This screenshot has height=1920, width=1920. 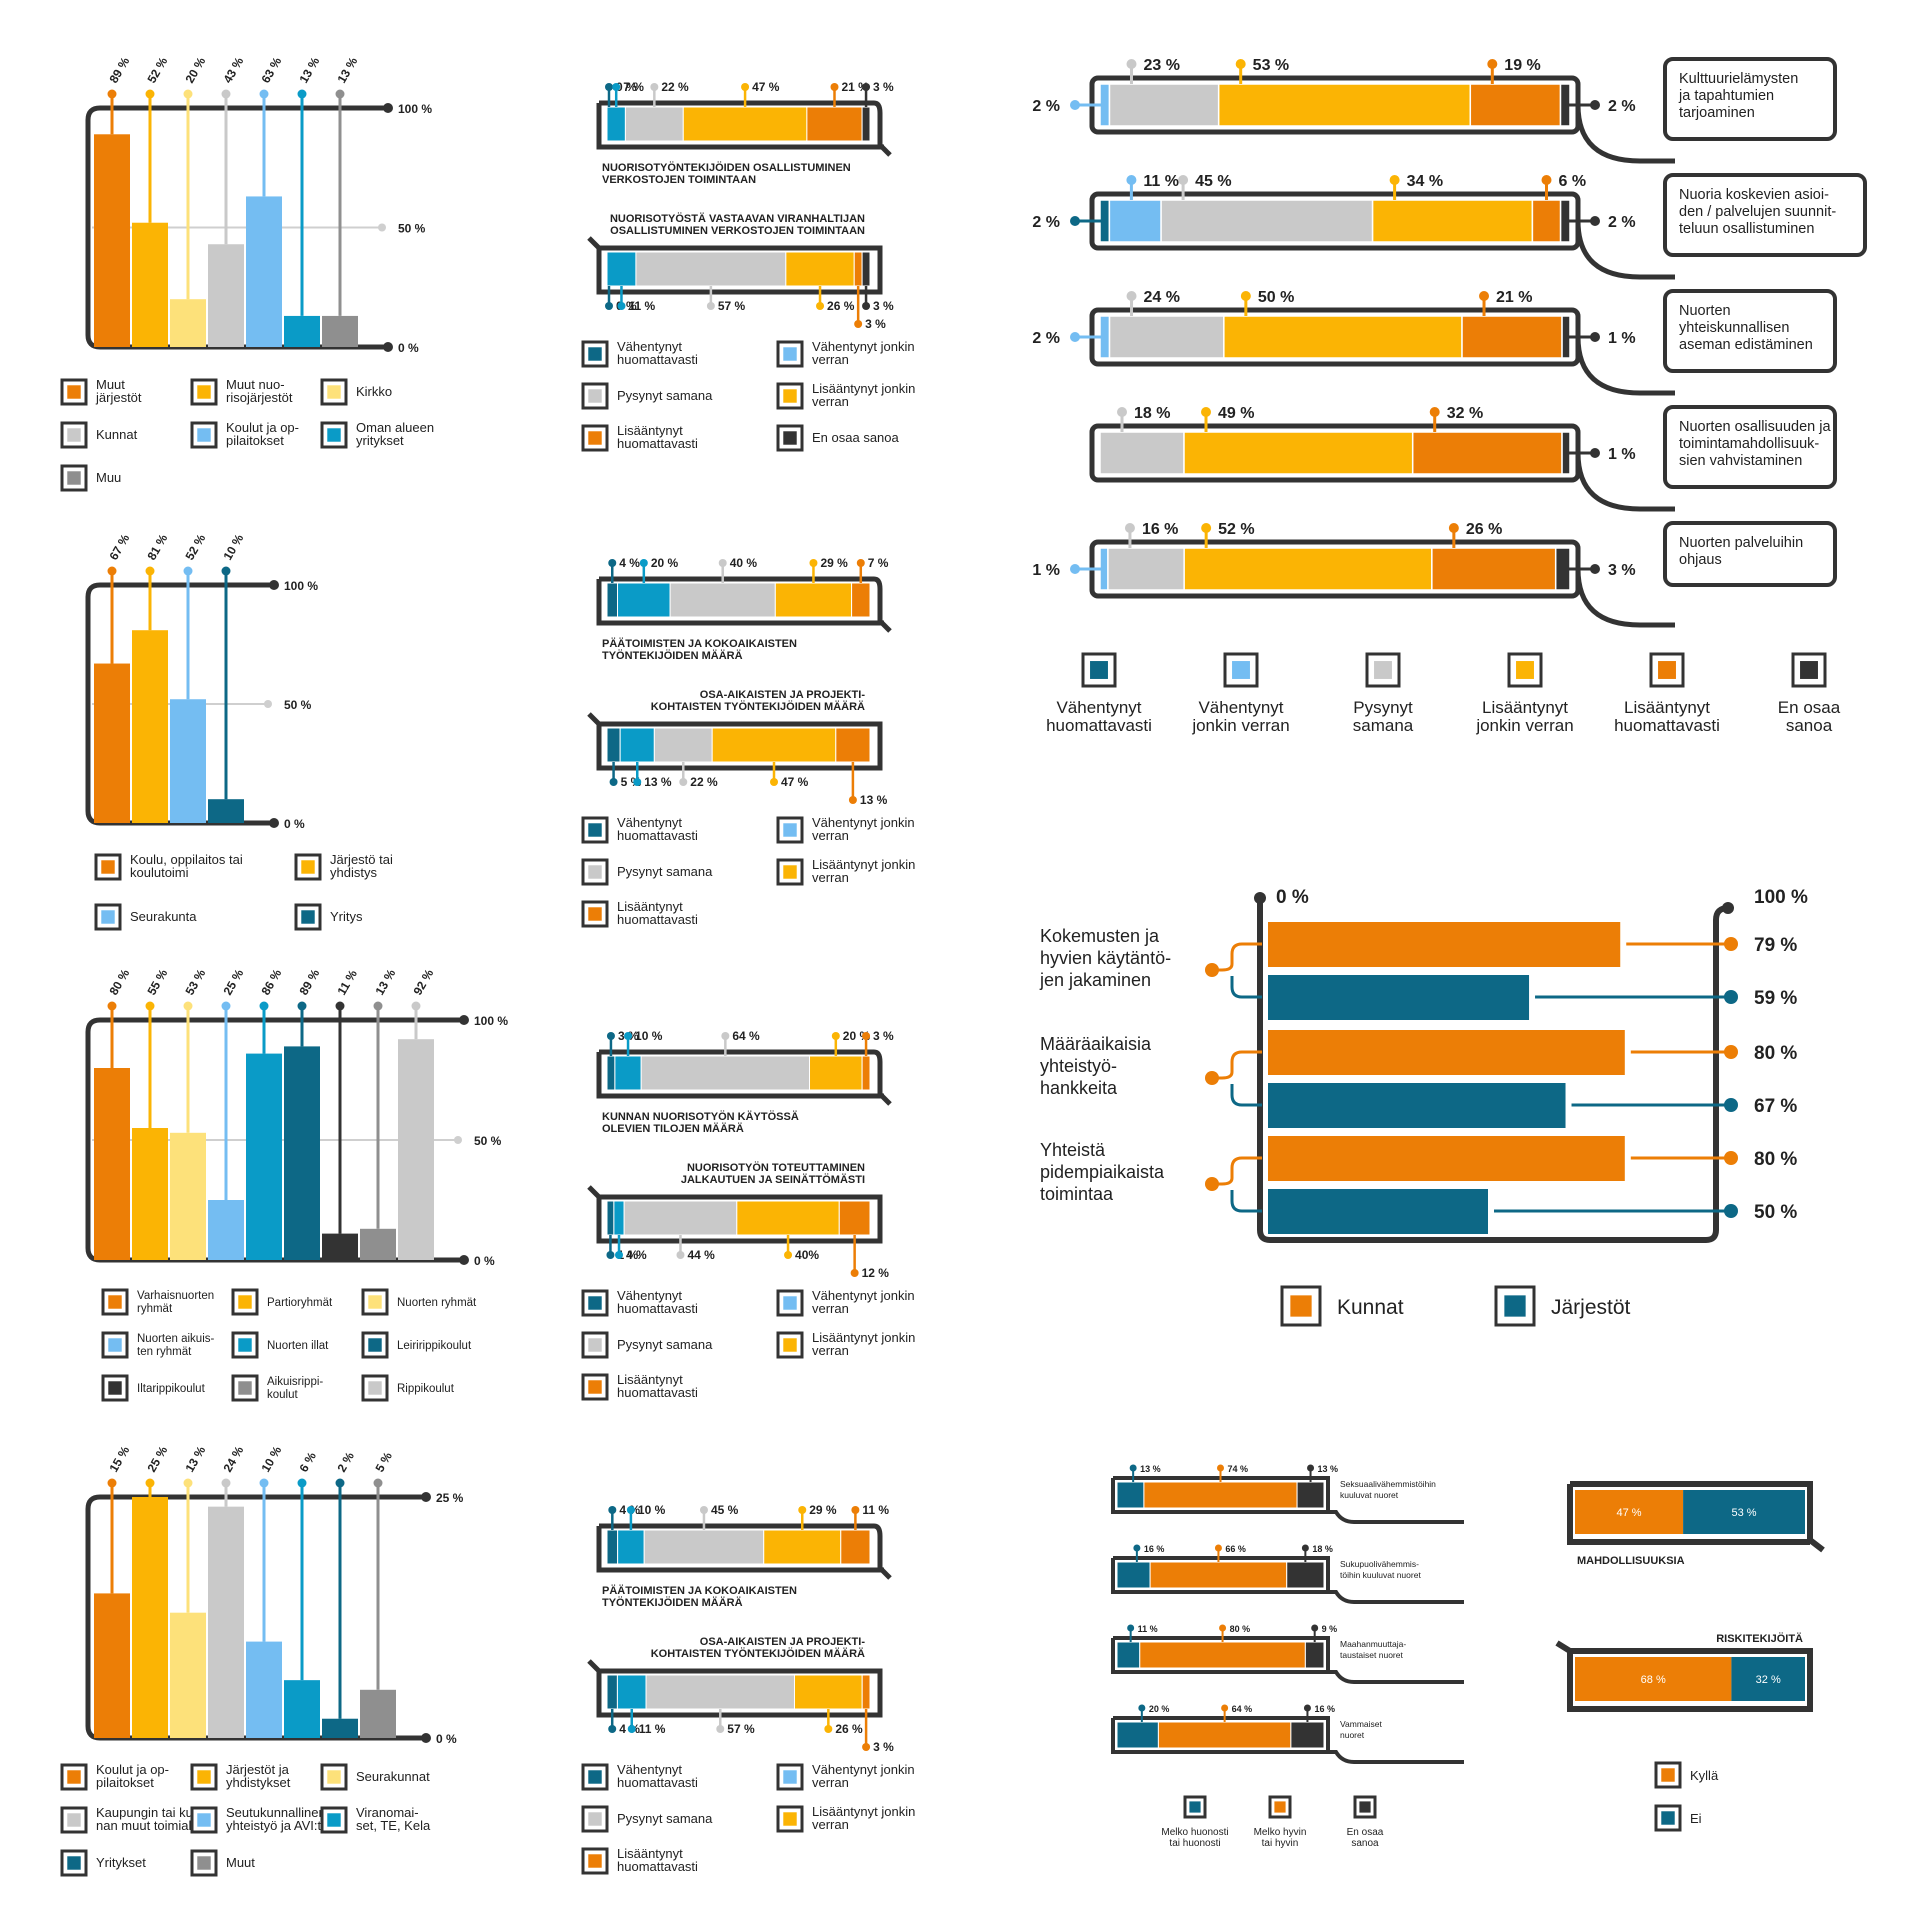 I want to click on data-label: 2 %, so click(x=1046, y=338).